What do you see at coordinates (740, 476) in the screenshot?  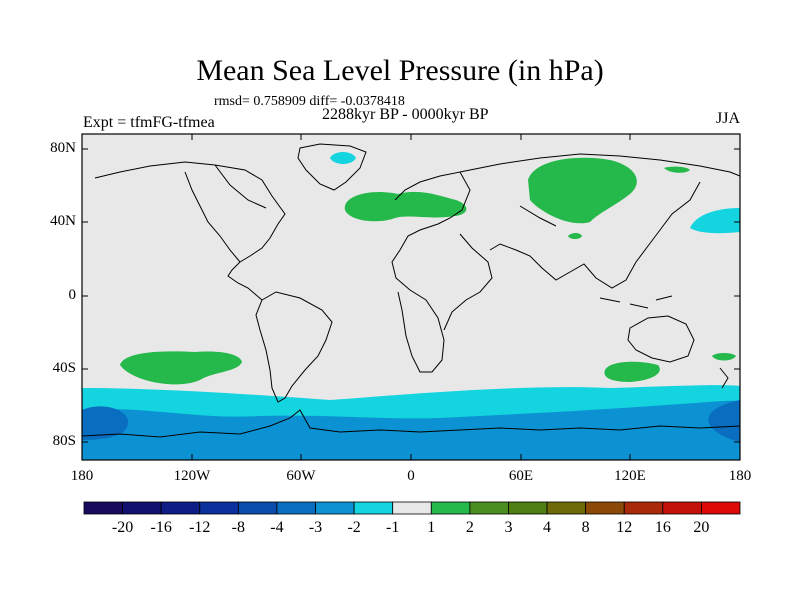 I see `lon-label-180e: 180` at bounding box center [740, 476].